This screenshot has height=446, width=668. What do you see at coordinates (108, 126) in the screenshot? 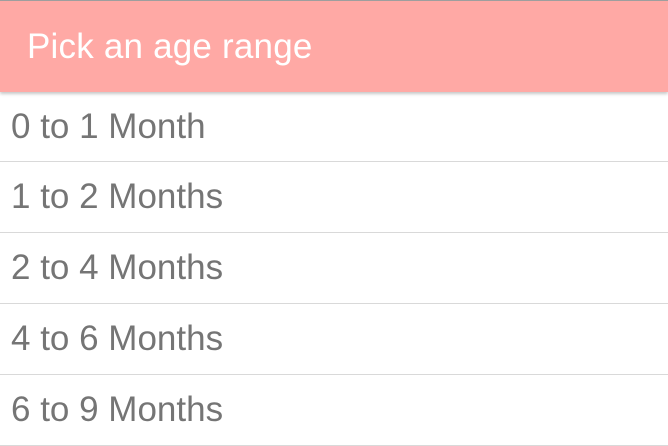
I see `age-range-option-label: 0 to 1 Month` at bounding box center [108, 126].